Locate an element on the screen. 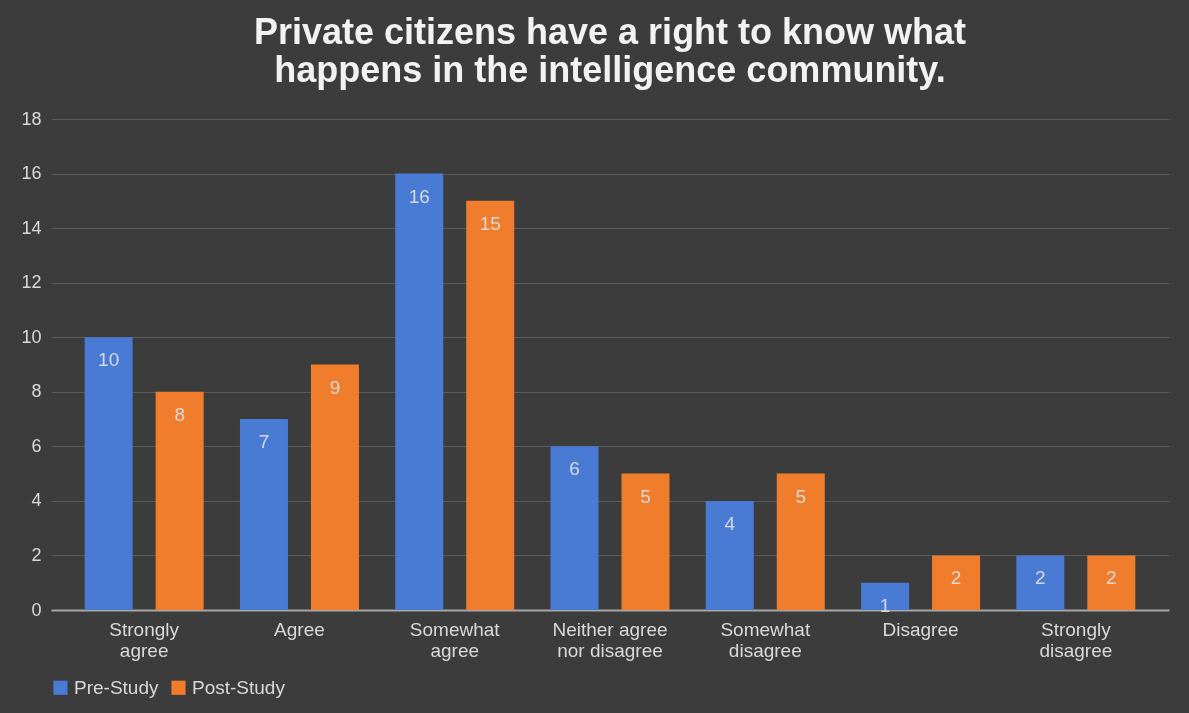 This screenshot has width=1189, height=713. x-tick-label: Neither agree nor disagree is located at coordinates (610, 639).